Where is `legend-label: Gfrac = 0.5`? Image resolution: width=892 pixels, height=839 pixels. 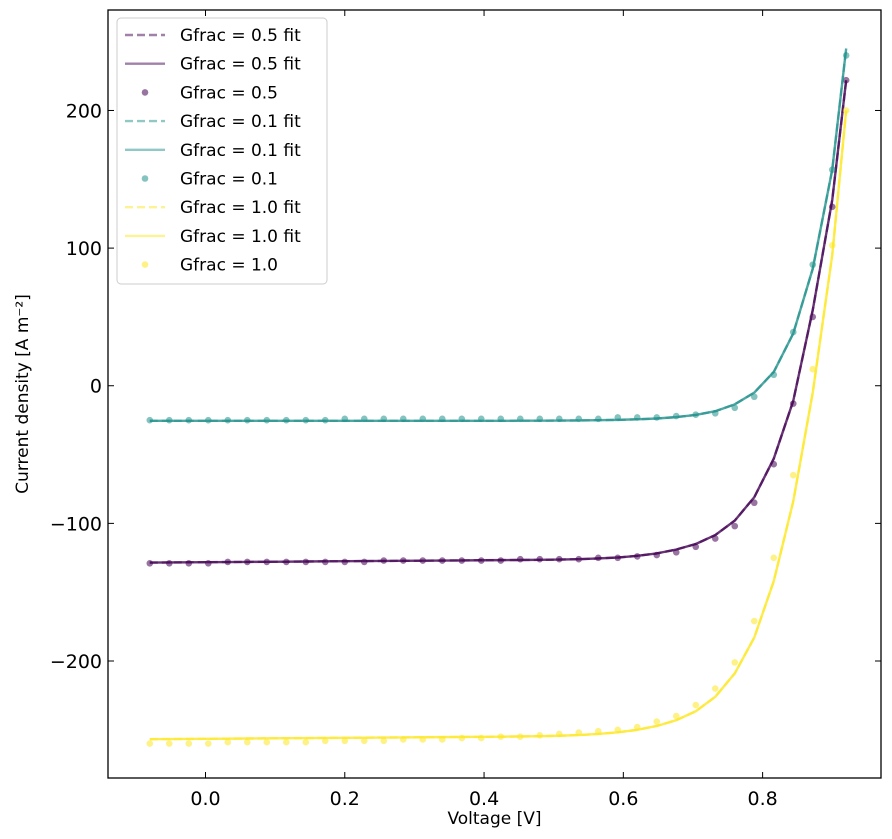
legend-label: Gfrac = 0.5 is located at coordinates (229, 93).